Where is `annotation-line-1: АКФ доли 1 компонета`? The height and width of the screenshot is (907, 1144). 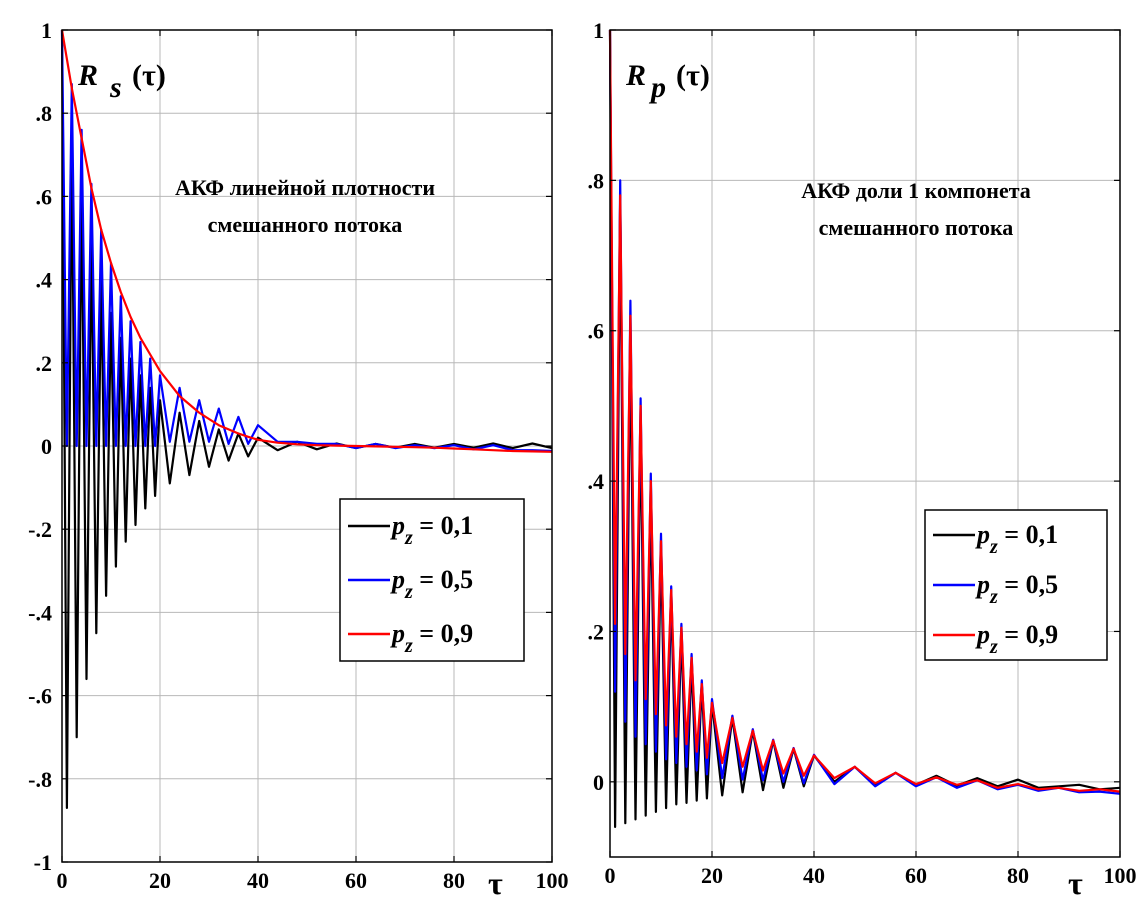
annotation-line-1: АКФ доли 1 компонета is located at coordinates (916, 190).